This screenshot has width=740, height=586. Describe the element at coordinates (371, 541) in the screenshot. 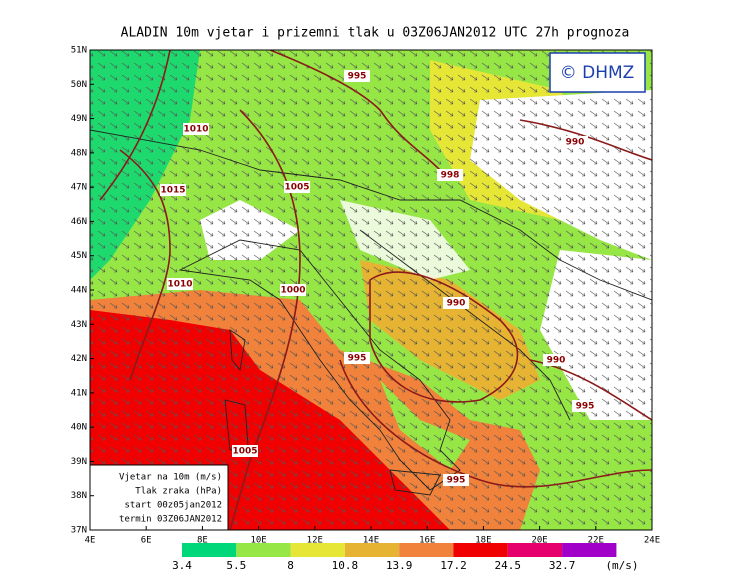

I see `lon-label: 14E` at that location.